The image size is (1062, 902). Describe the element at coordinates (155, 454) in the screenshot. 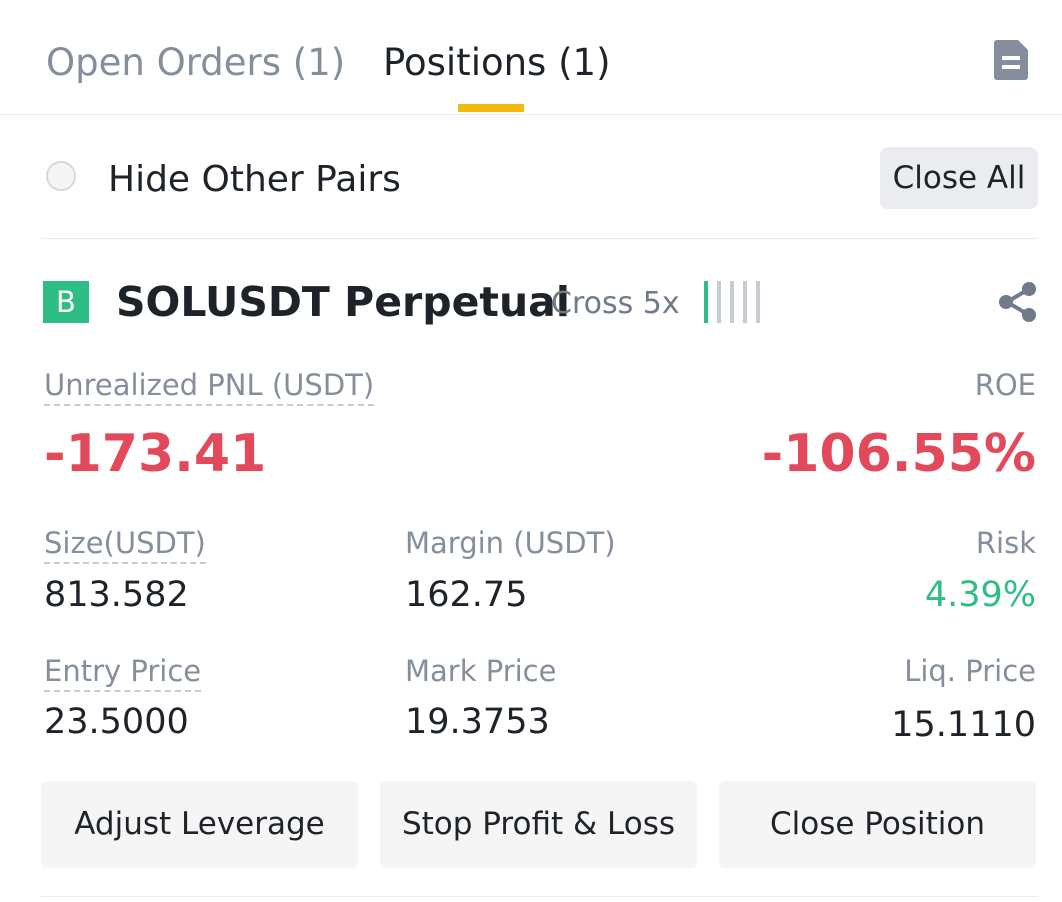

I see `unrealized-pnl-value: -173.41` at that location.